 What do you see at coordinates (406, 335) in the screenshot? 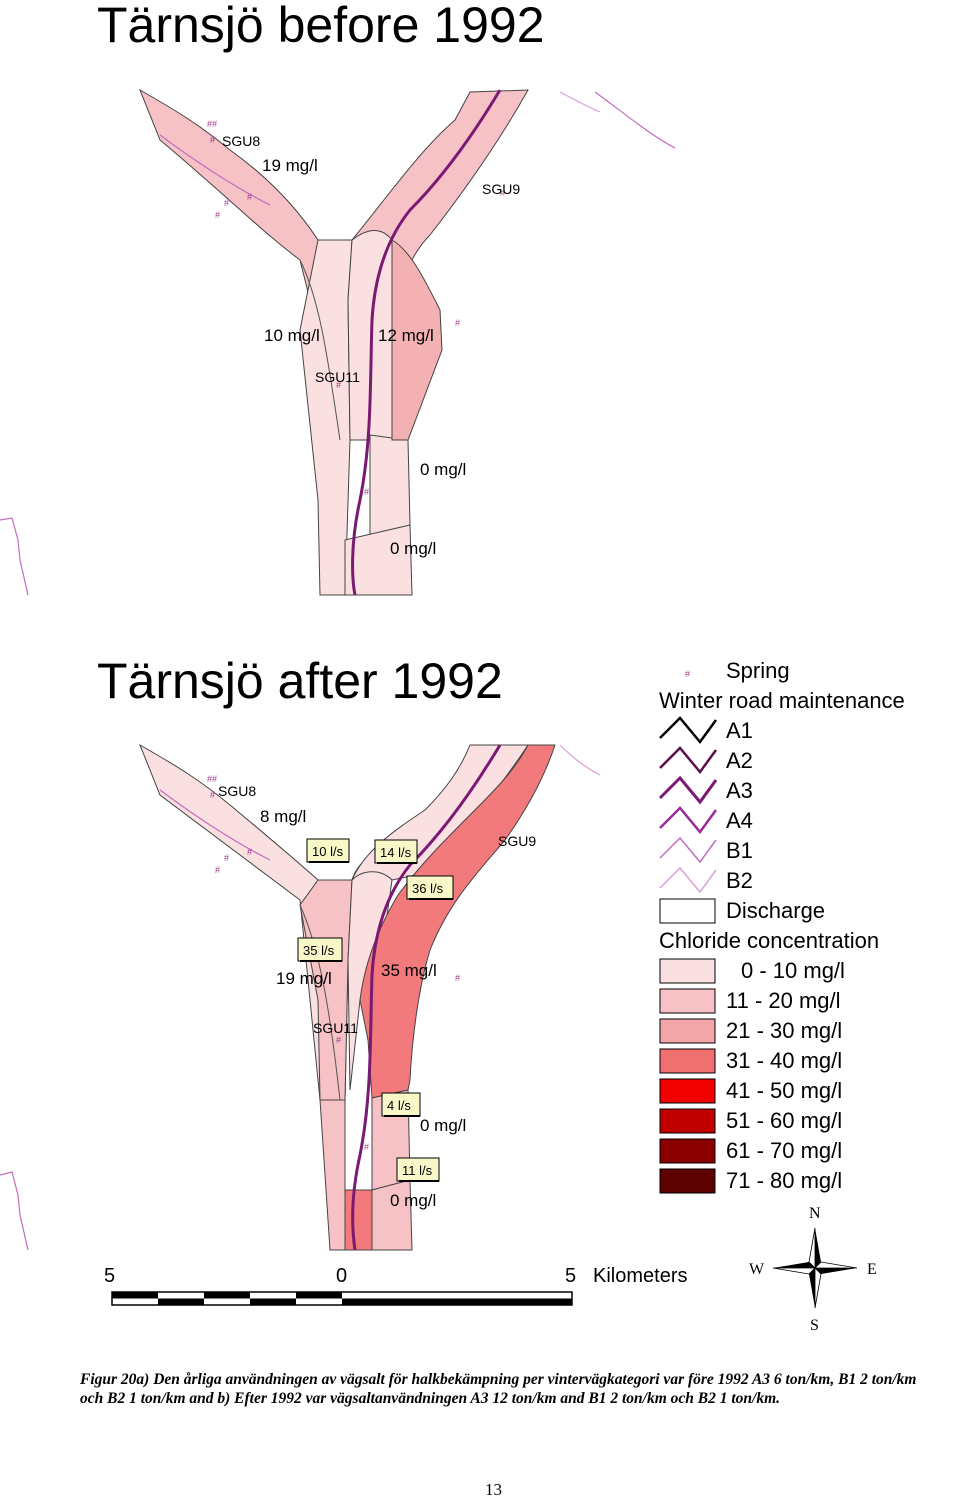
I see `concentration-label: 12 mg/l` at bounding box center [406, 335].